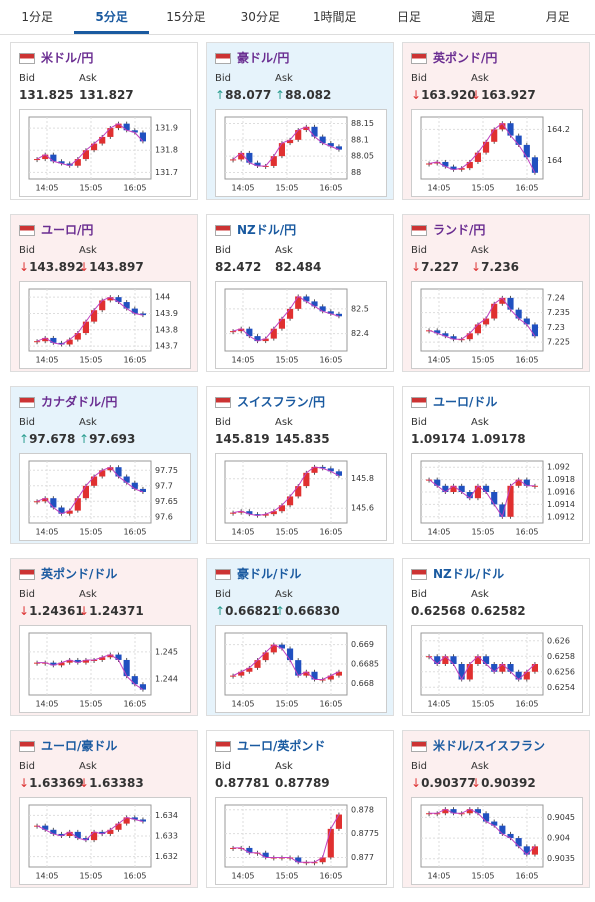 The image size is (595, 902). Describe the element at coordinates (281, 746) in the screenshot. I see `pair-name: ユーロ/英ポンド` at that location.